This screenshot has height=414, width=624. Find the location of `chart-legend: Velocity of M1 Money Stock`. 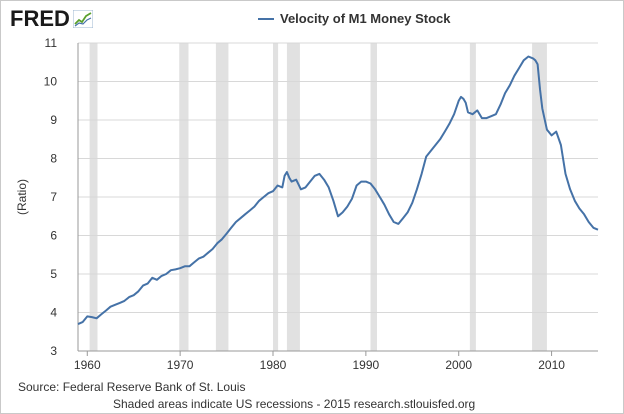

chart-legend: Velocity of M1 Money Stock is located at coordinates (354, 18).